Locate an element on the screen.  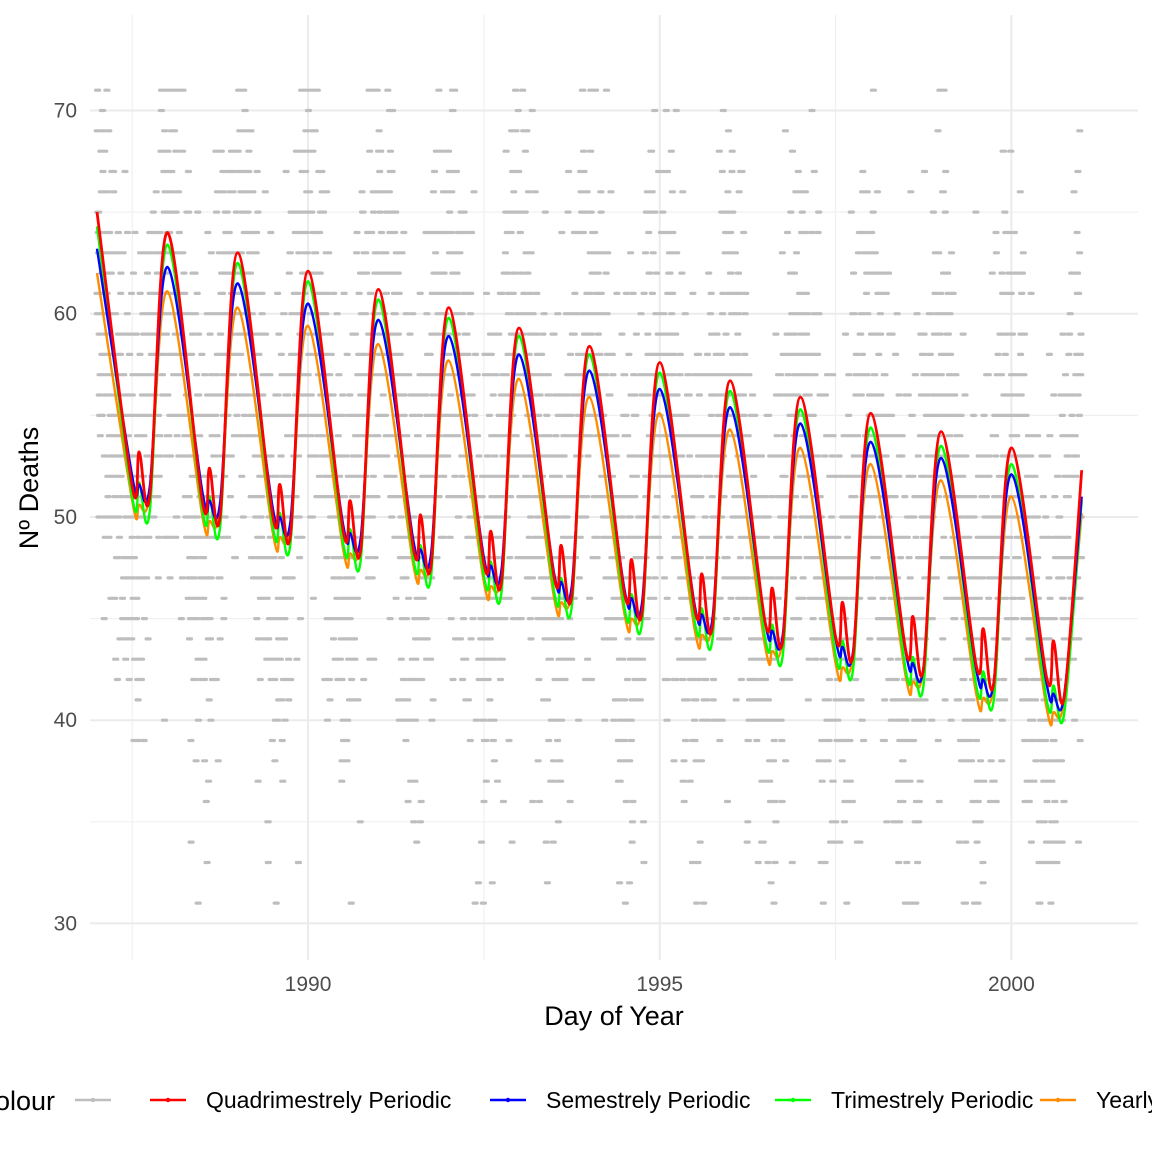
y-tick-labels: 30 40 50 60 70 is located at coordinates (65, 518).